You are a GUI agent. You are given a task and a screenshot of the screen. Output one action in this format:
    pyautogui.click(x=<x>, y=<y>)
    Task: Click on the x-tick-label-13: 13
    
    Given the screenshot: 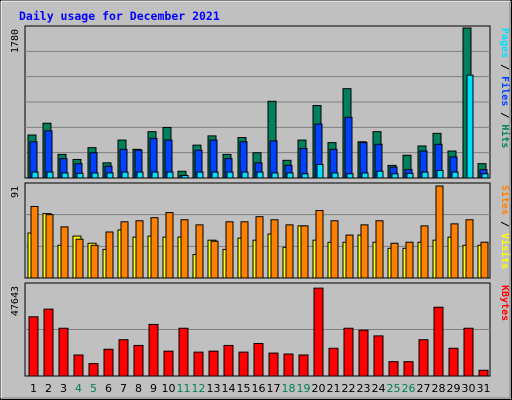 What is the action you would take?
    pyautogui.click(x=214, y=388)
    